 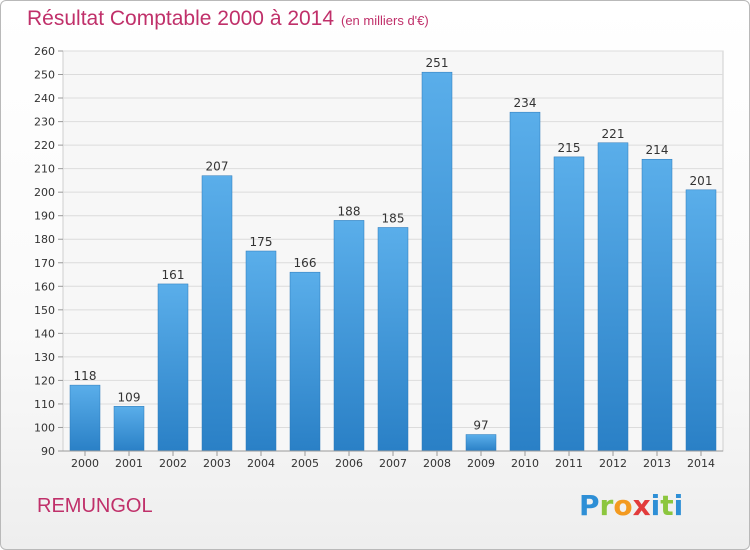 What do you see at coordinates (95, 506) in the screenshot?
I see `commune-name: REMUNGOL` at bounding box center [95, 506].